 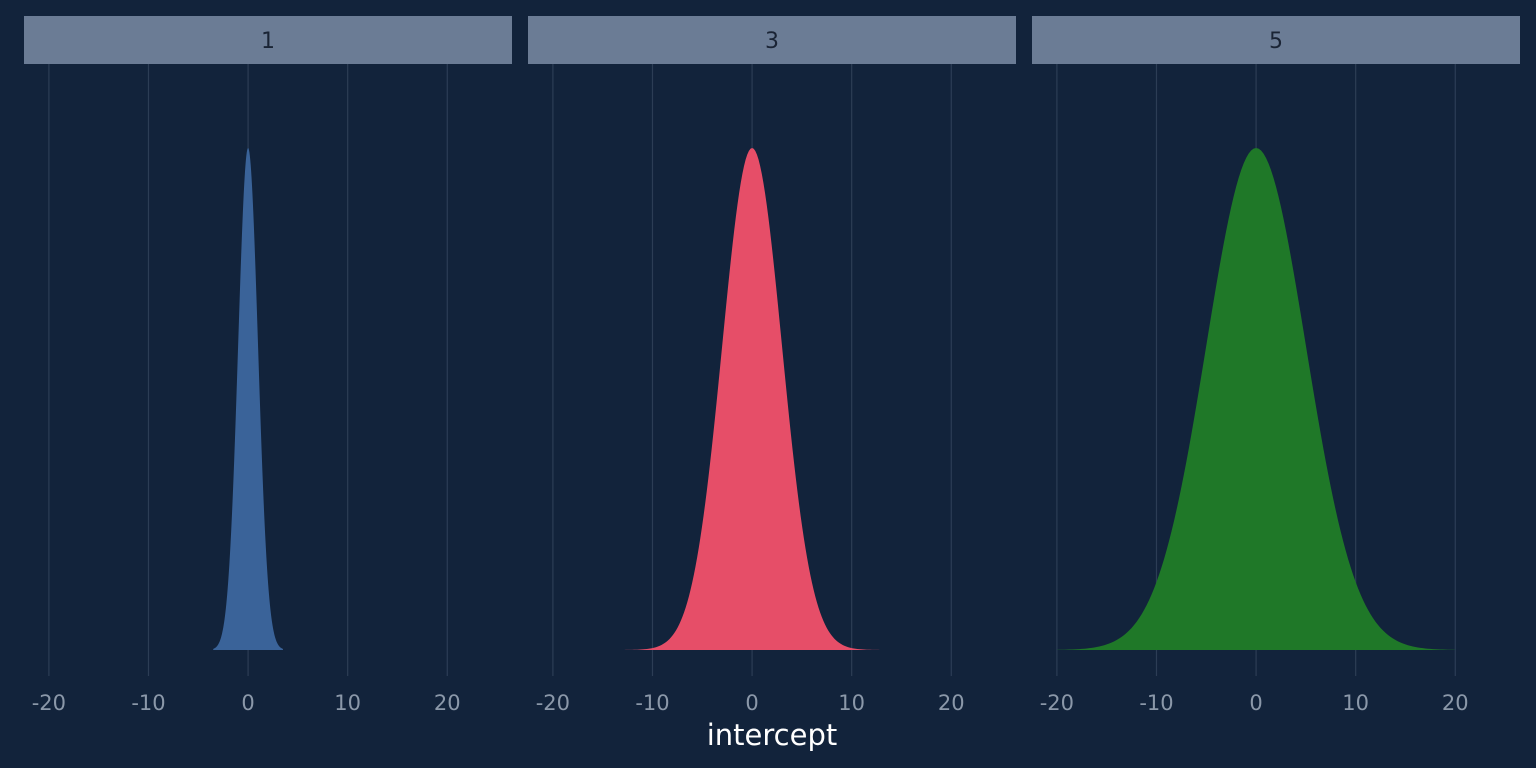 What do you see at coordinates (772, 735) in the screenshot?
I see `x-axis-label: intercept` at bounding box center [772, 735].